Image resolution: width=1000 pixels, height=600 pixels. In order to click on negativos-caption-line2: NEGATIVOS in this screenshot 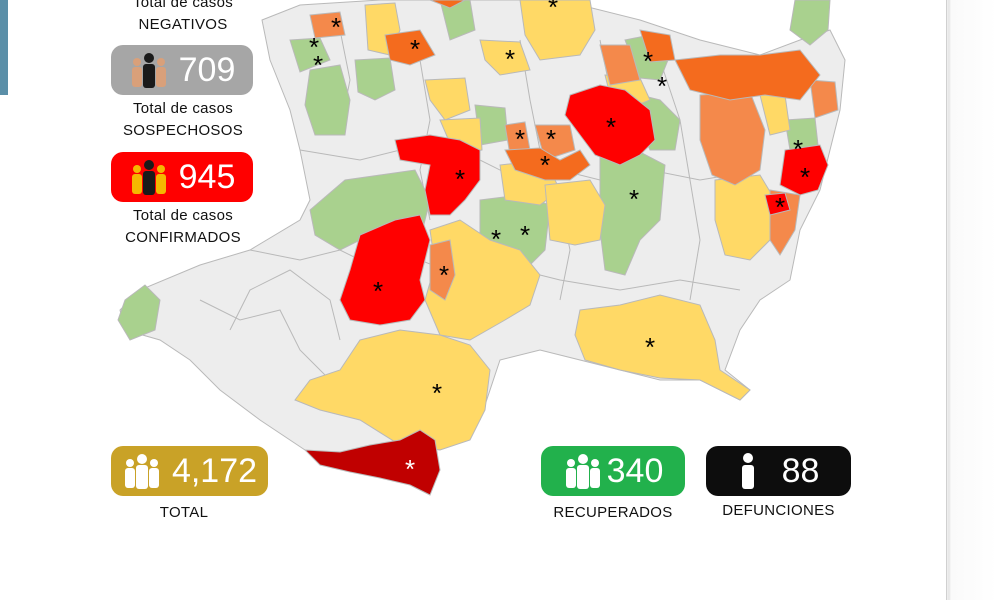, I will do `click(183, 24)`.